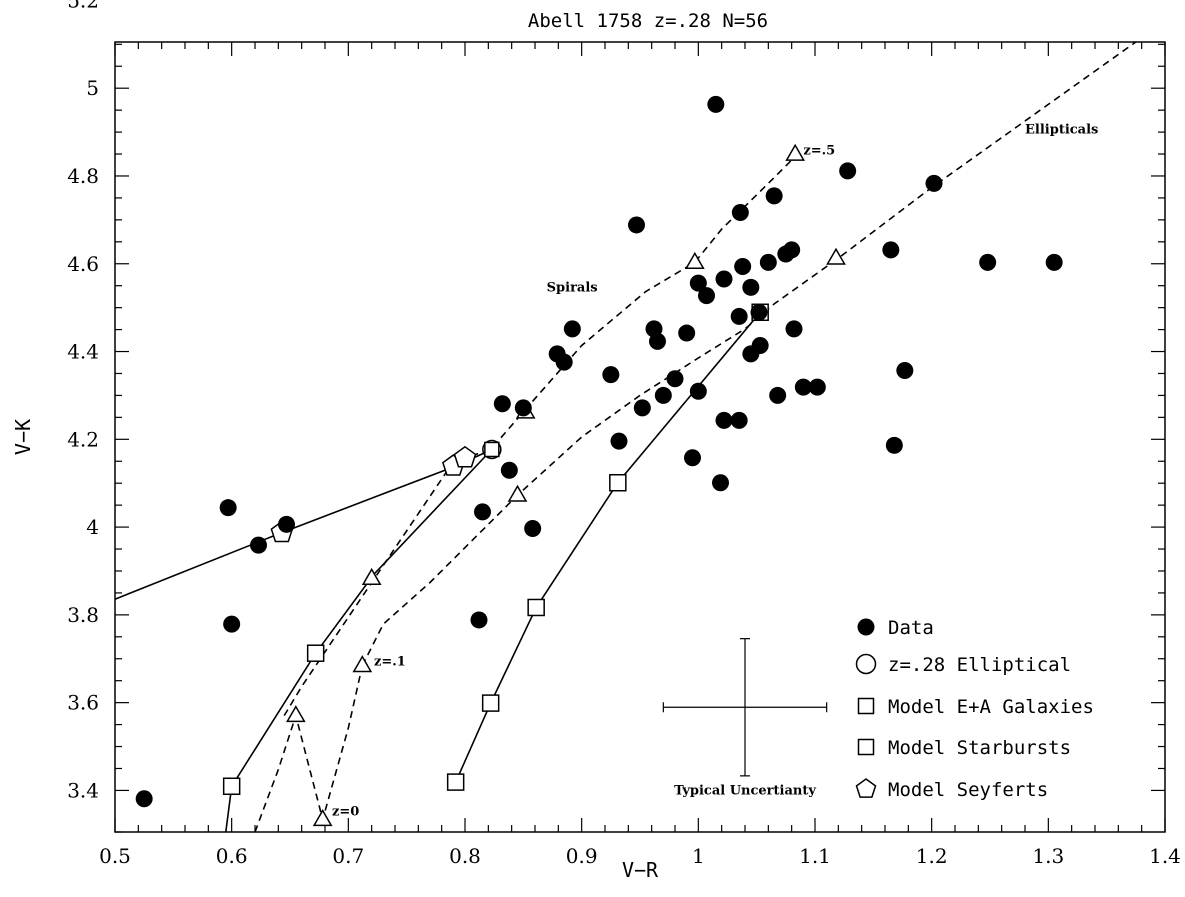  What do you see at coordinates (345, 811) in the screenshot?
I see `annotation-label: z=0` at bounding box center [345, 811].